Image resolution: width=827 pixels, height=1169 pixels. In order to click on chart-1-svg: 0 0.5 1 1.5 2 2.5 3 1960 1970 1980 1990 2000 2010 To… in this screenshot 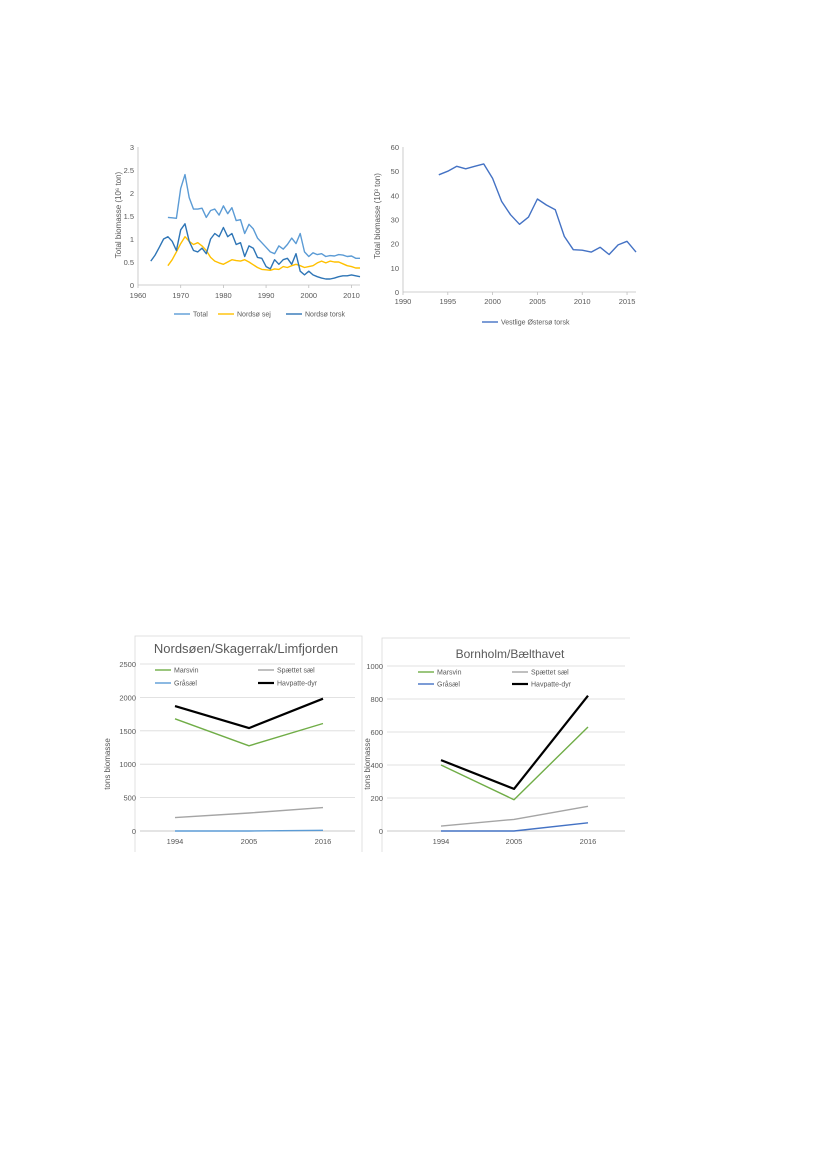, I will do `click(237, 231)`.